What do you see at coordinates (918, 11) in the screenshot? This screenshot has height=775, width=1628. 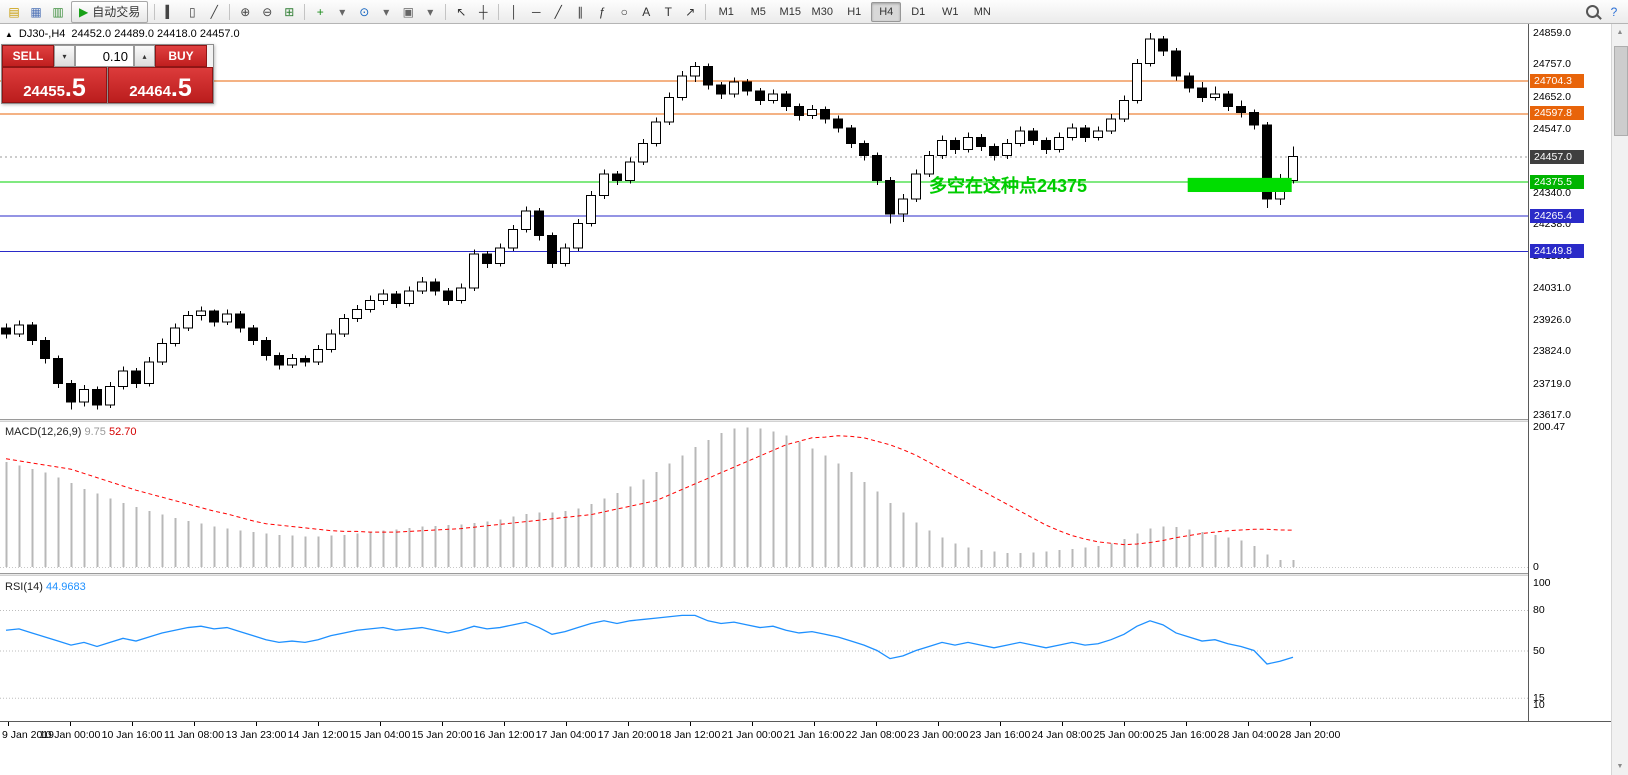 I see `timeframe-d1-button: D1` at bounding box center [918, 11].